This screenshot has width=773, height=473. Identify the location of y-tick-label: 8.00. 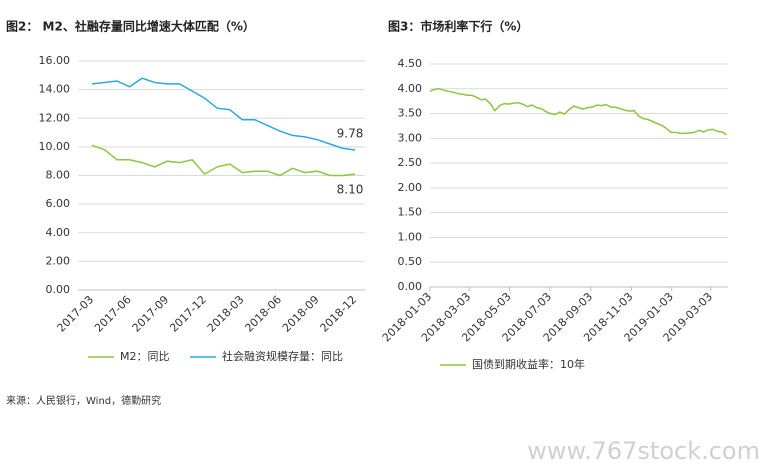
(58, 175).